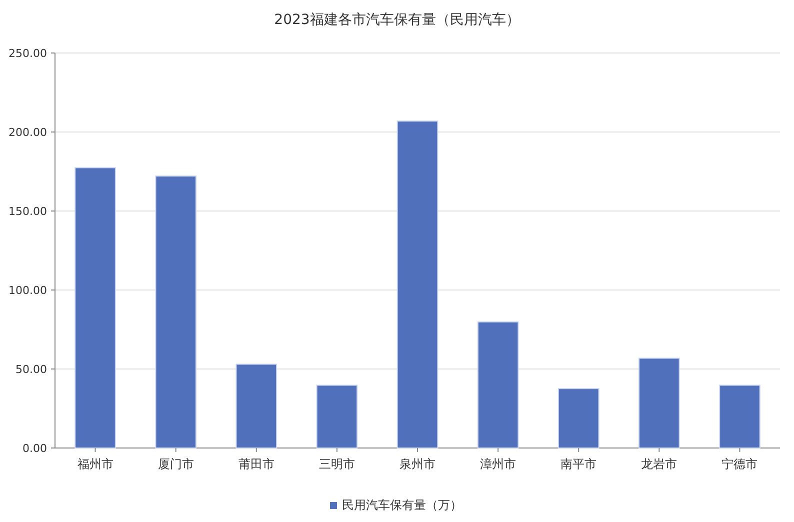  Describe the element at coordinates (740, 464) in the screenshot. I see `x-tick-label: 宁德市` at that location.